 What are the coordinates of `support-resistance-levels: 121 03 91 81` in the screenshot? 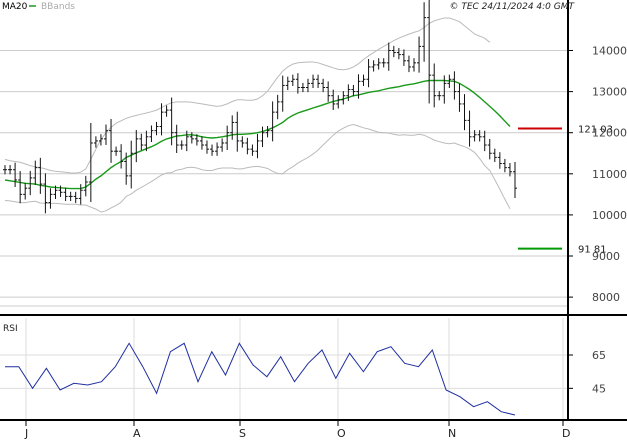 It's located at (565, 190).